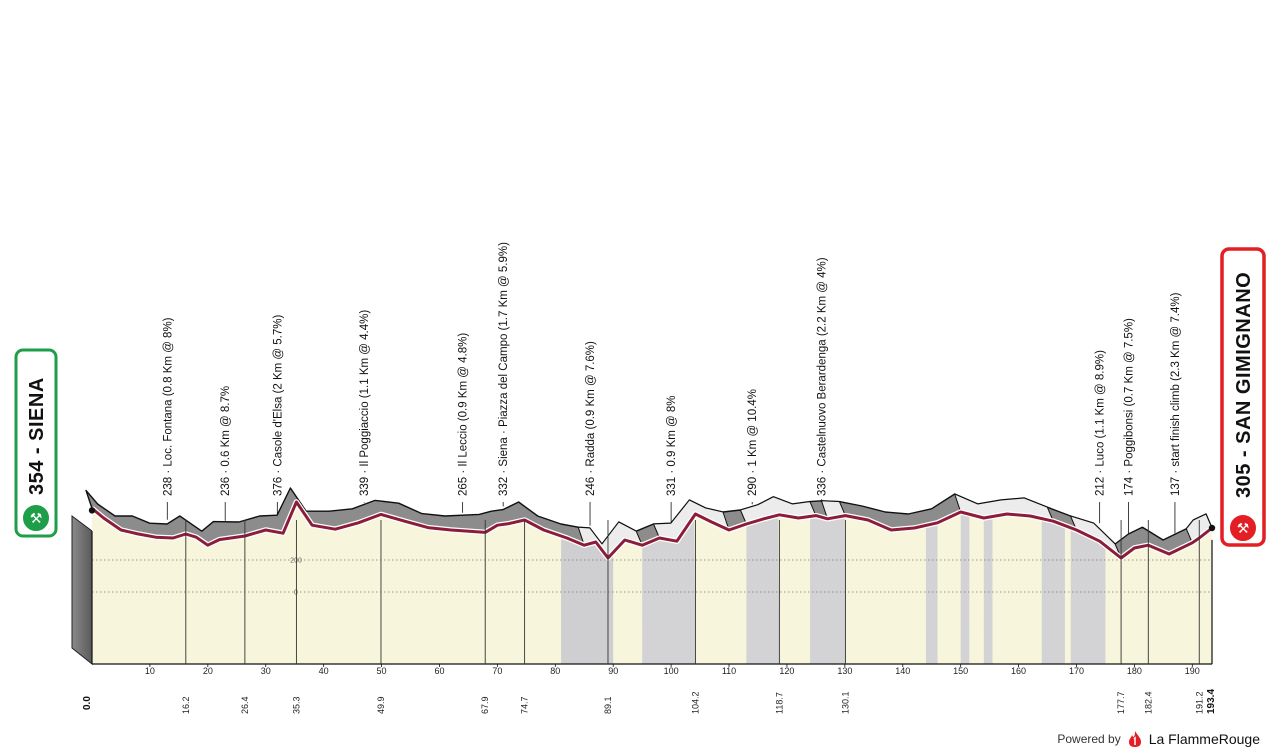  What do you see at coordinates (1211, 701) in the screenshot?
I see `km-marker-label: 193.4` at bounding box center [1211, 701].